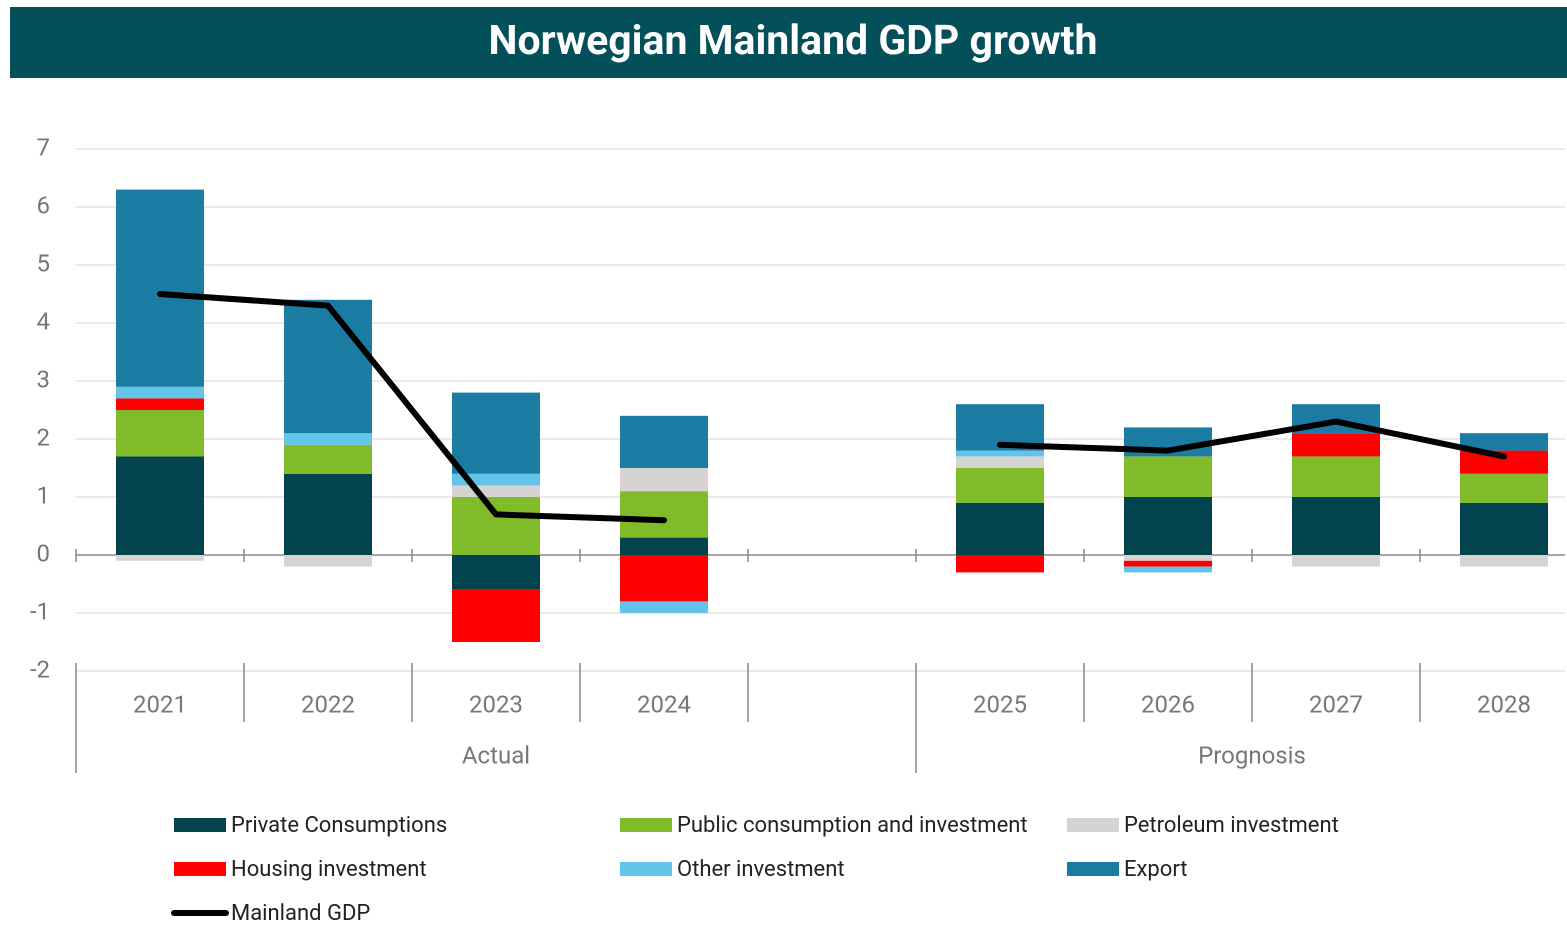  What do you see at coordinates (44, 263) in the screenshot?
I see `y-tick-label: 5` at bounding box center [44, 263].